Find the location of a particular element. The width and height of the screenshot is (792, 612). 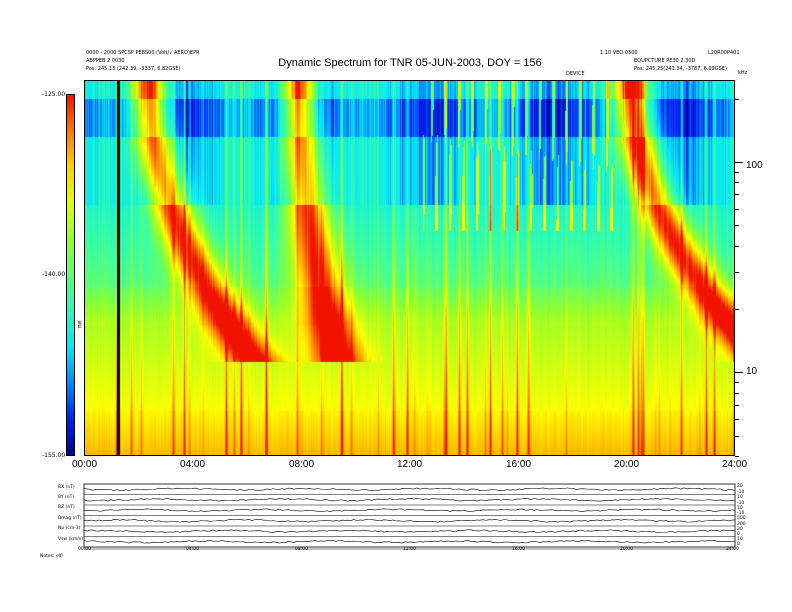

ts-right-tick-5a: 10 is located at coordinates (740, 539).